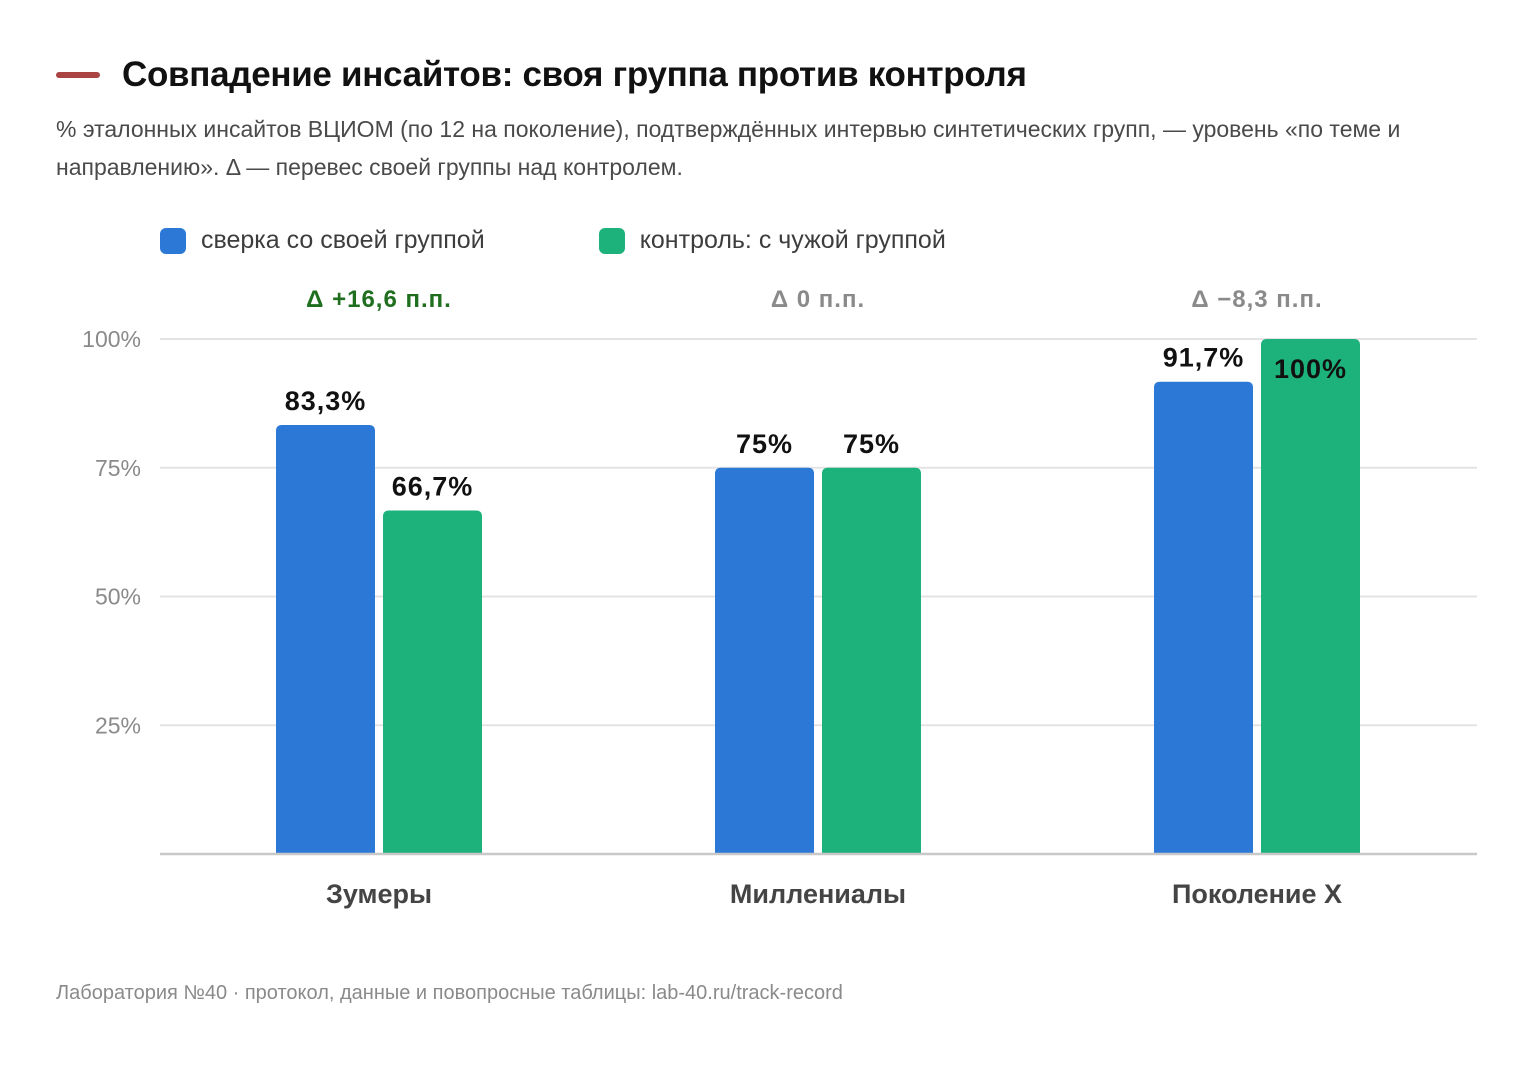 The height and width of the screenshot is (1065, 1533). I want to click on delta-label: Δ 0 п.п., so click(818, 299).